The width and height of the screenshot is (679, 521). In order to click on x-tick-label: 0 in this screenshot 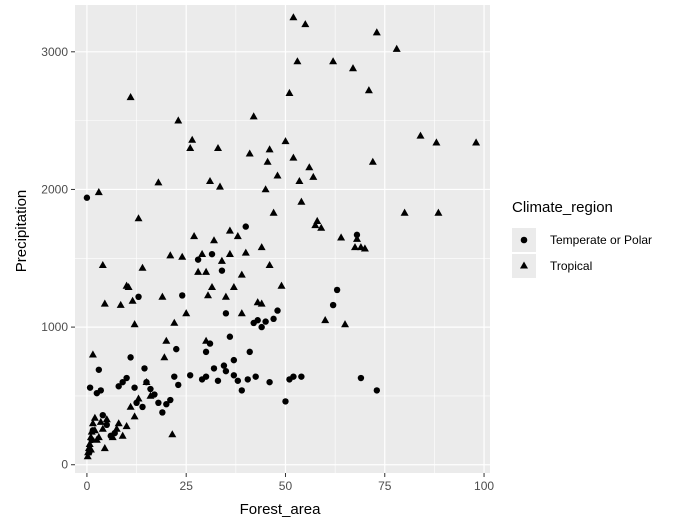, I will do `click(87, 486)`.